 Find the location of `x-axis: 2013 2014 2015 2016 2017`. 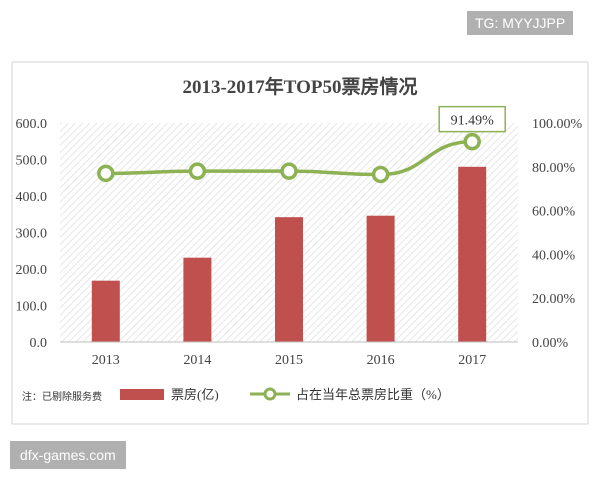

x-axis: 2013 2014 2015 2016 2017 is located at coordinates (289, 360).